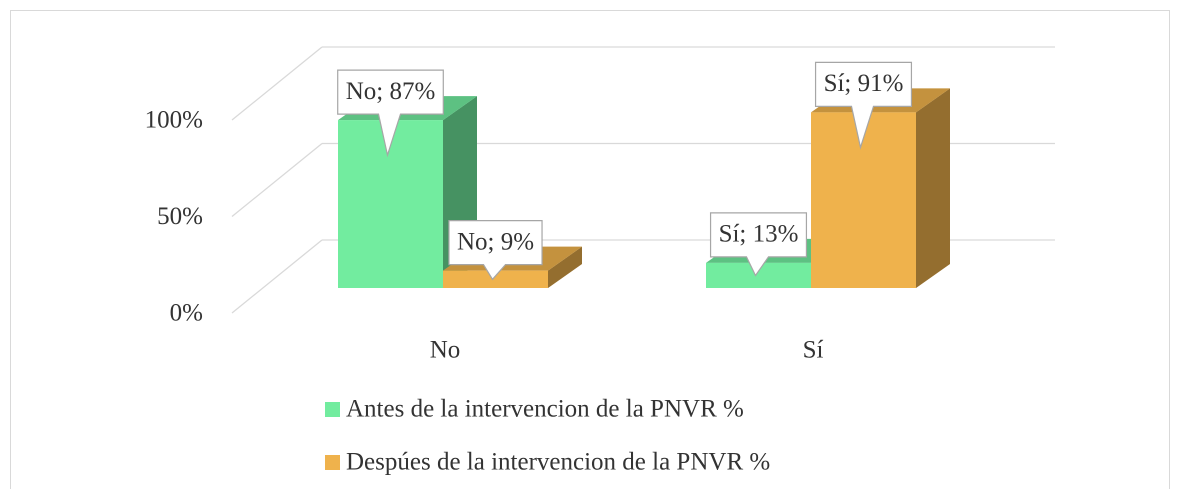  I want to click on legend-label: Antes de la intervencion de la PNVR %, so click(545, 409).